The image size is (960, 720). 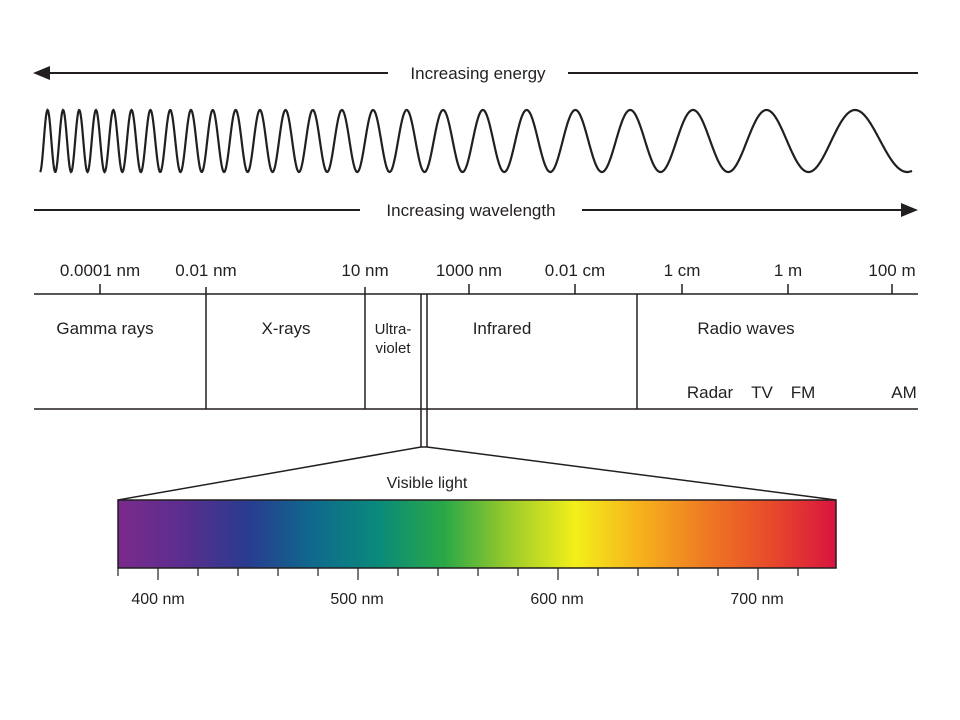 I want to click on visible-tick-label: 400 nm, so click(x=157, y=599).